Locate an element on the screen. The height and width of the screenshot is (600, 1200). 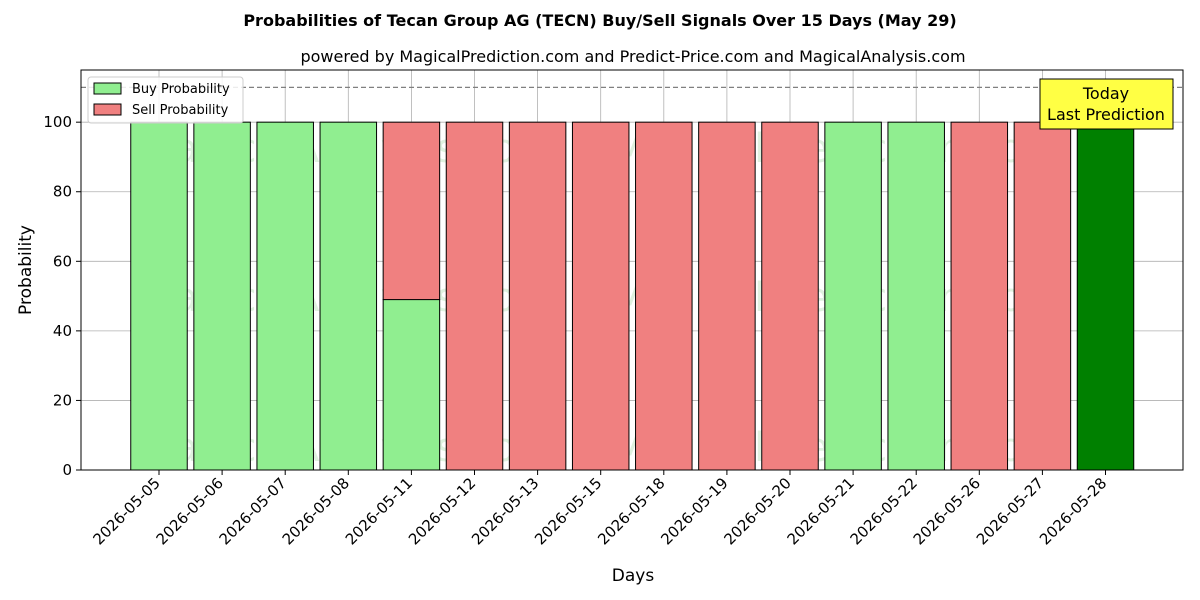
x-tick-label: 2026-05-19 is located at coordinates (694, 511).